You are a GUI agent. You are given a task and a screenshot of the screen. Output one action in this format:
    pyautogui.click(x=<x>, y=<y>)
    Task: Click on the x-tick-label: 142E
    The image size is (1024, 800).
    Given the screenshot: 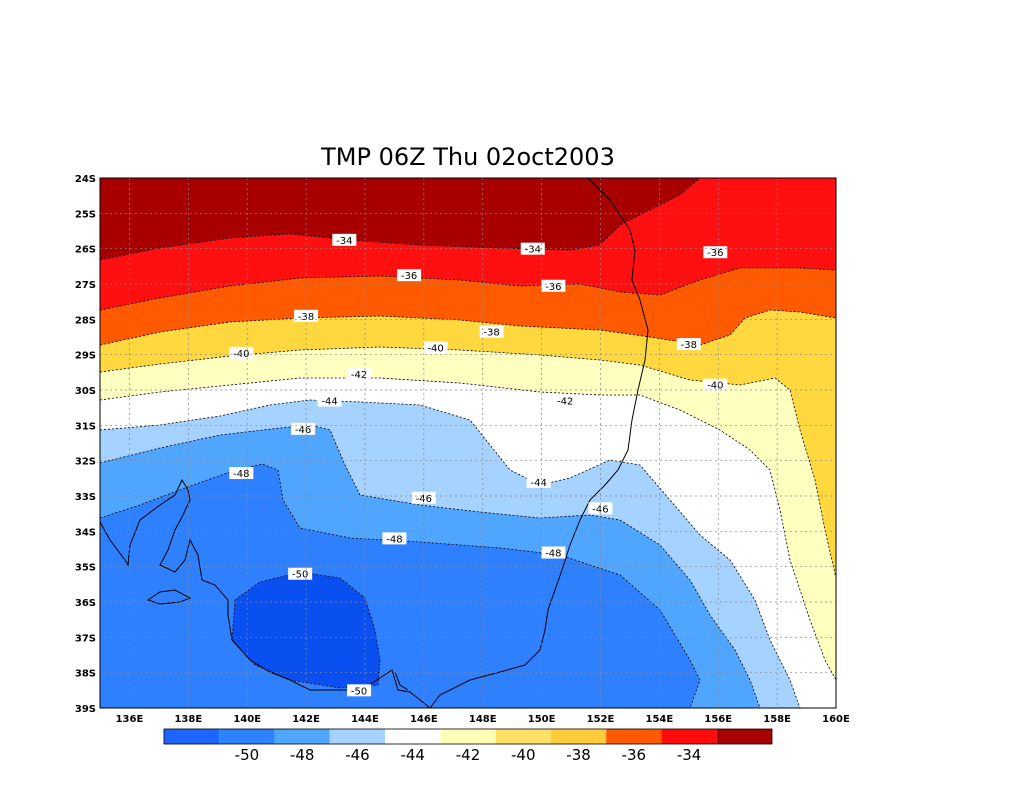 What is the action you would take?
    pyautogui.click(x=306, y=719)
    